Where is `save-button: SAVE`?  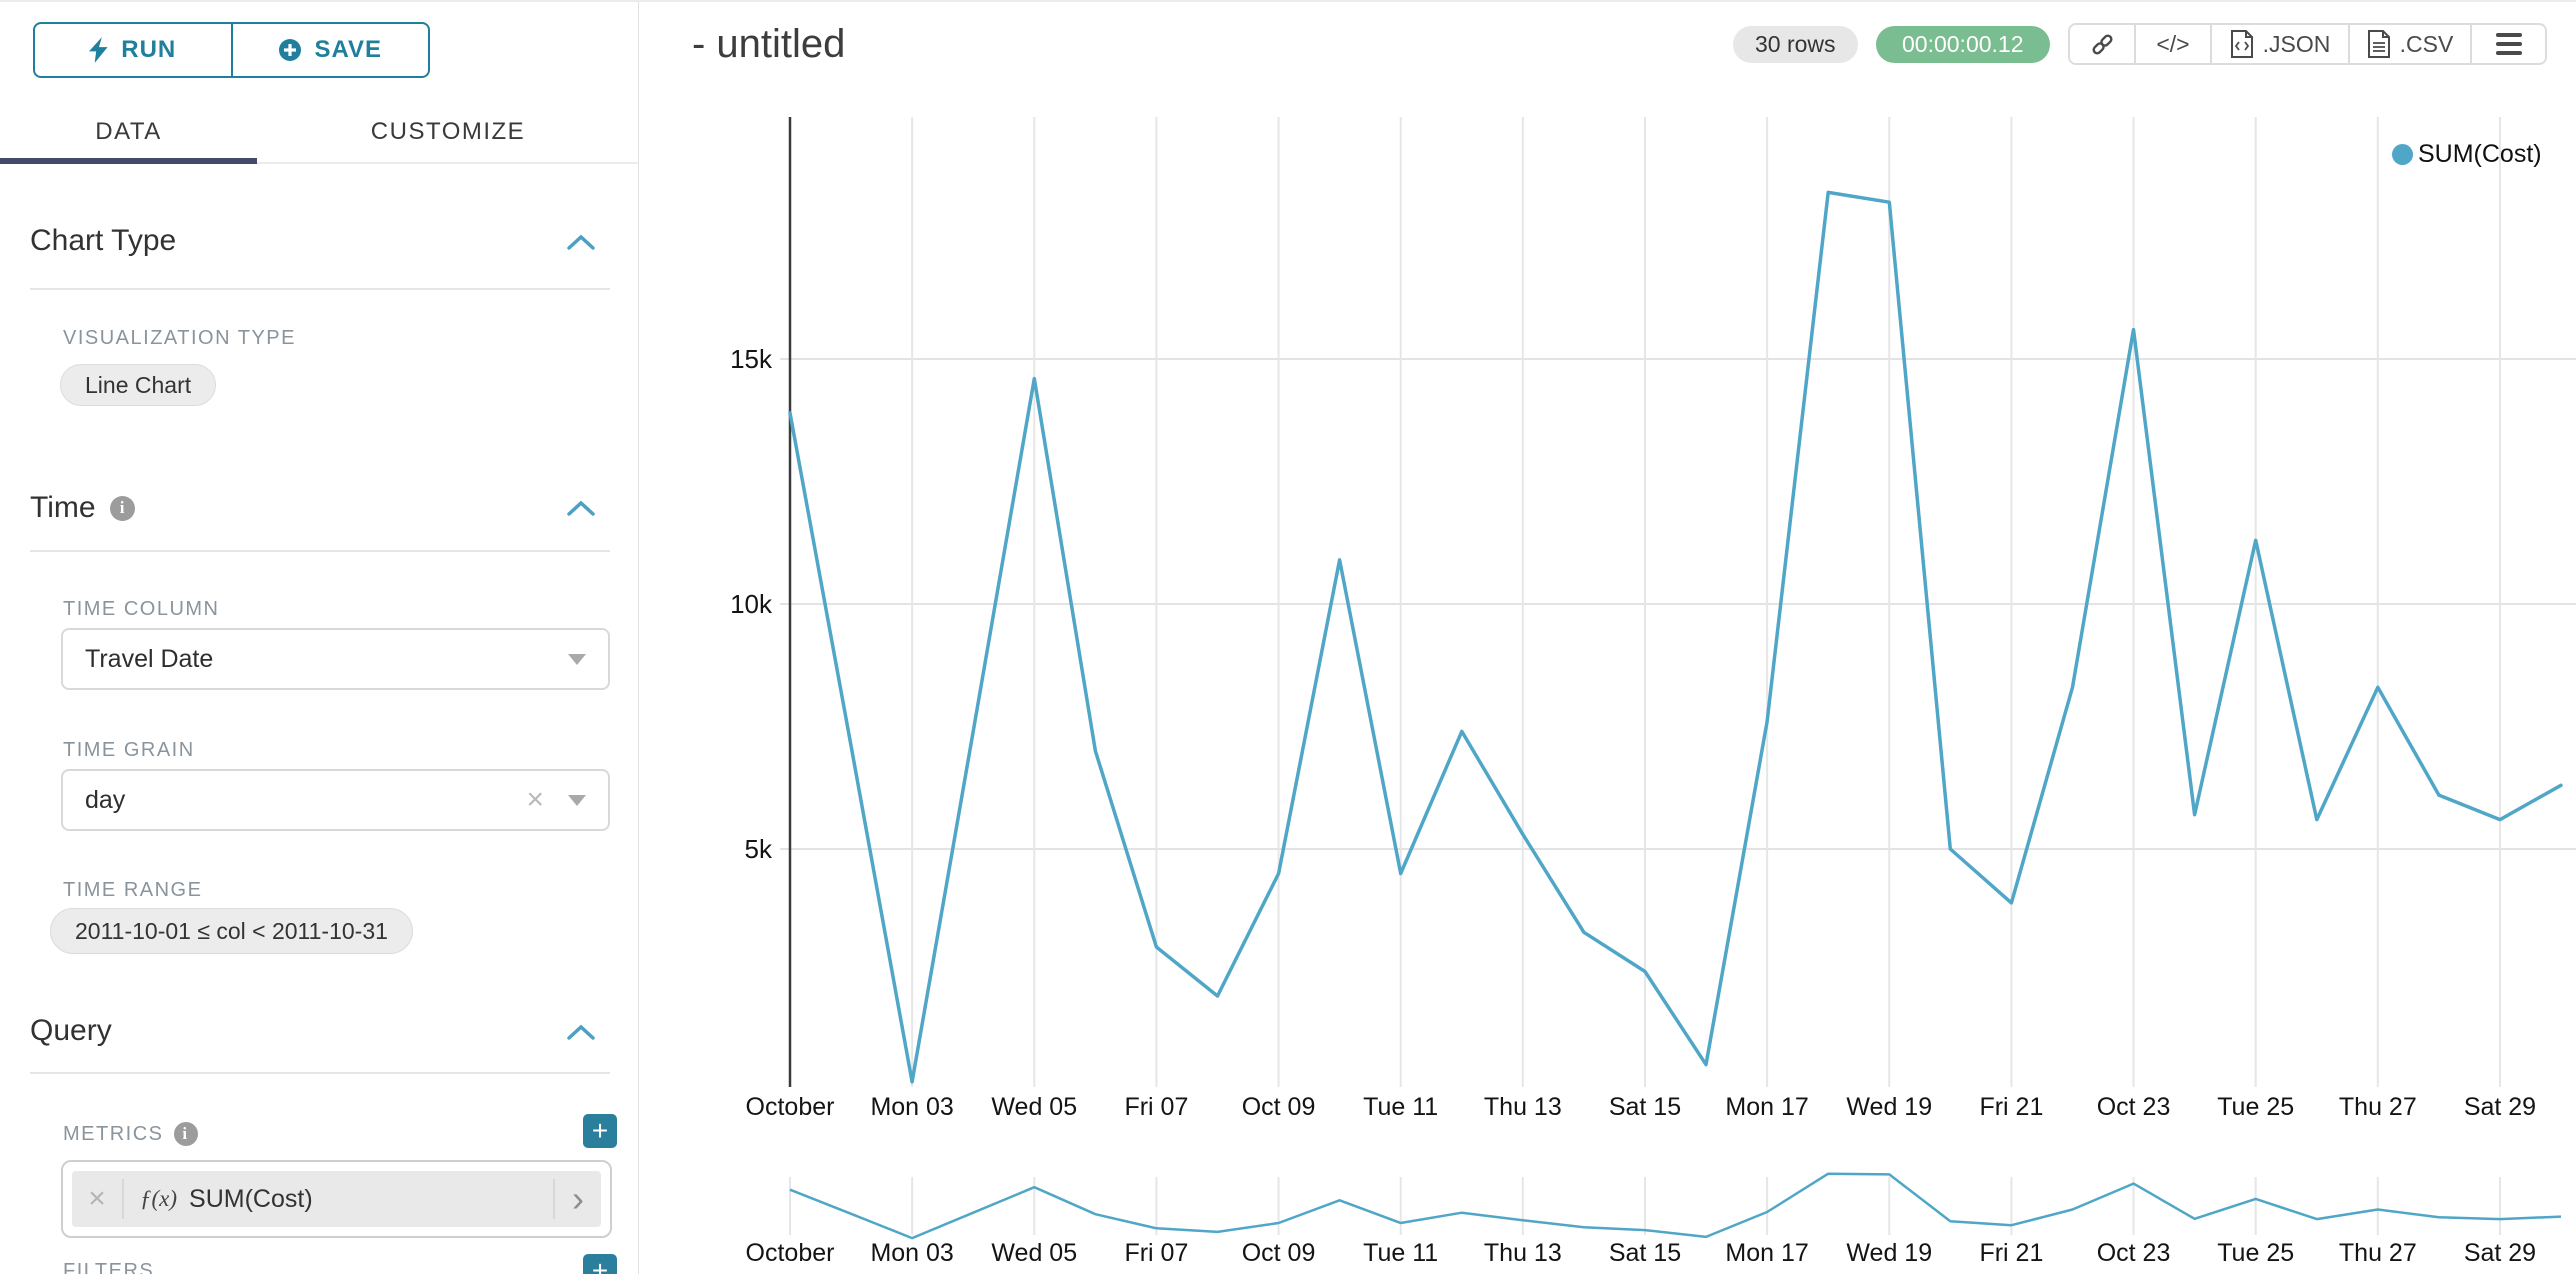 save-button: SAVE is located at coordinates (329, 50).